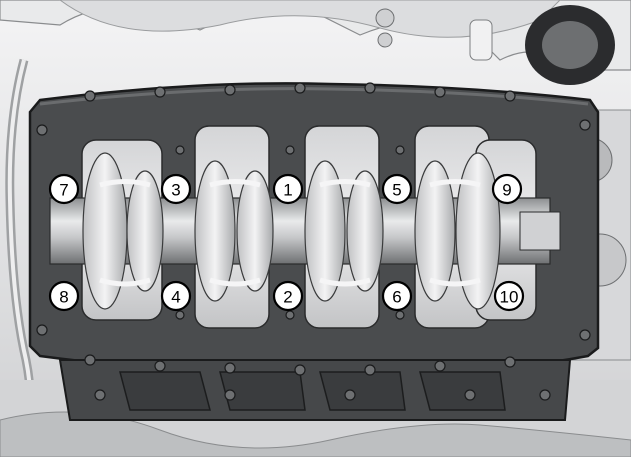 This screenshot has height=457, width=631. I want to click on callout-label: 9, so click(506, 190).